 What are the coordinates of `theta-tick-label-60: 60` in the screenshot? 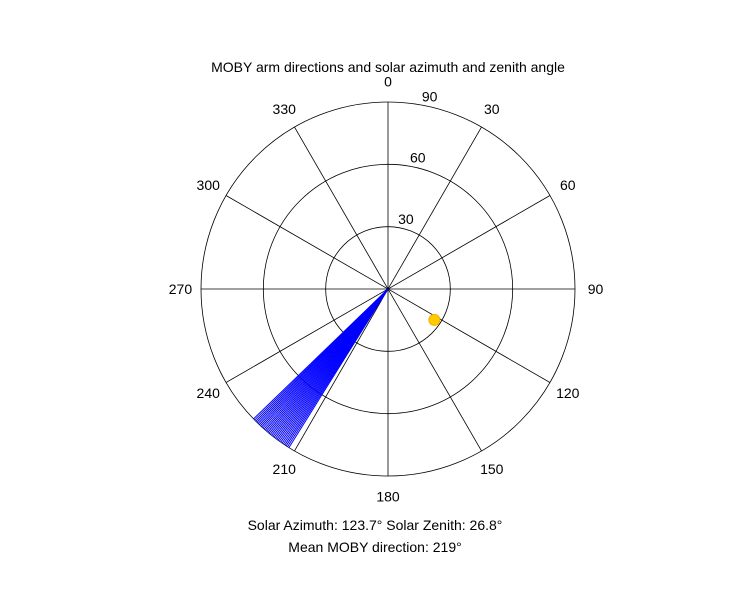 It's located at (568, 185).